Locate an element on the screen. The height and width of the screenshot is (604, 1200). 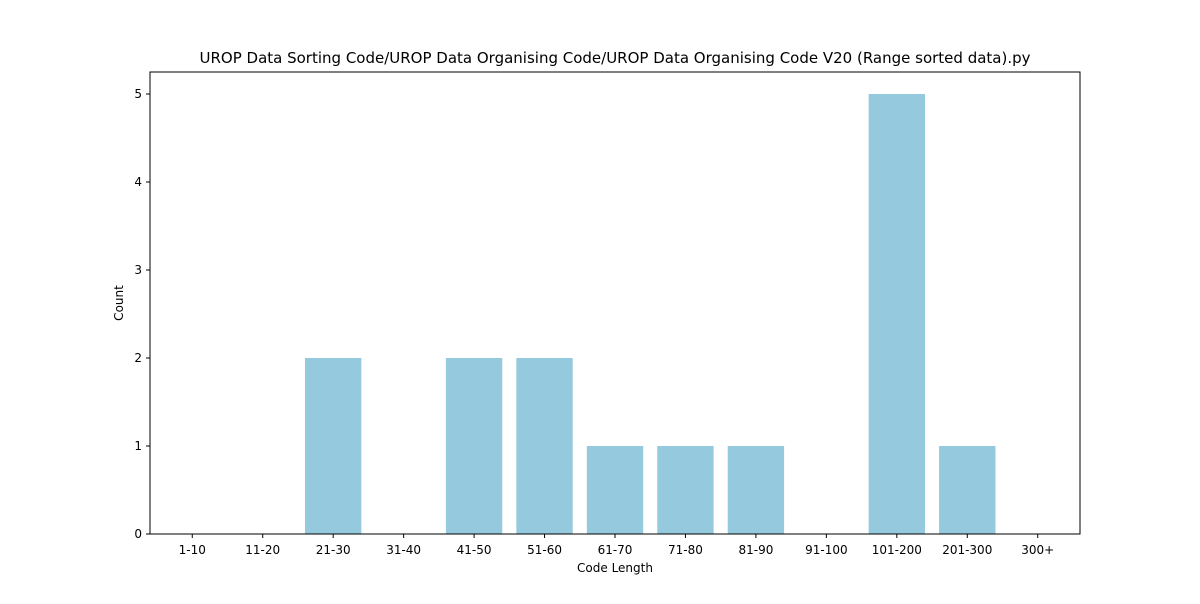
x-tick-label: 91-100 is located at coordinates (826, 550).